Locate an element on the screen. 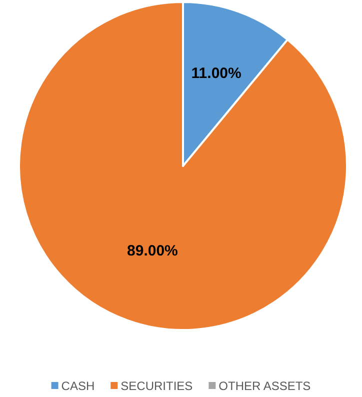 The height and width of the screenshot is (397, 362). legend-label: CASH is located at coordinates (78, 386).